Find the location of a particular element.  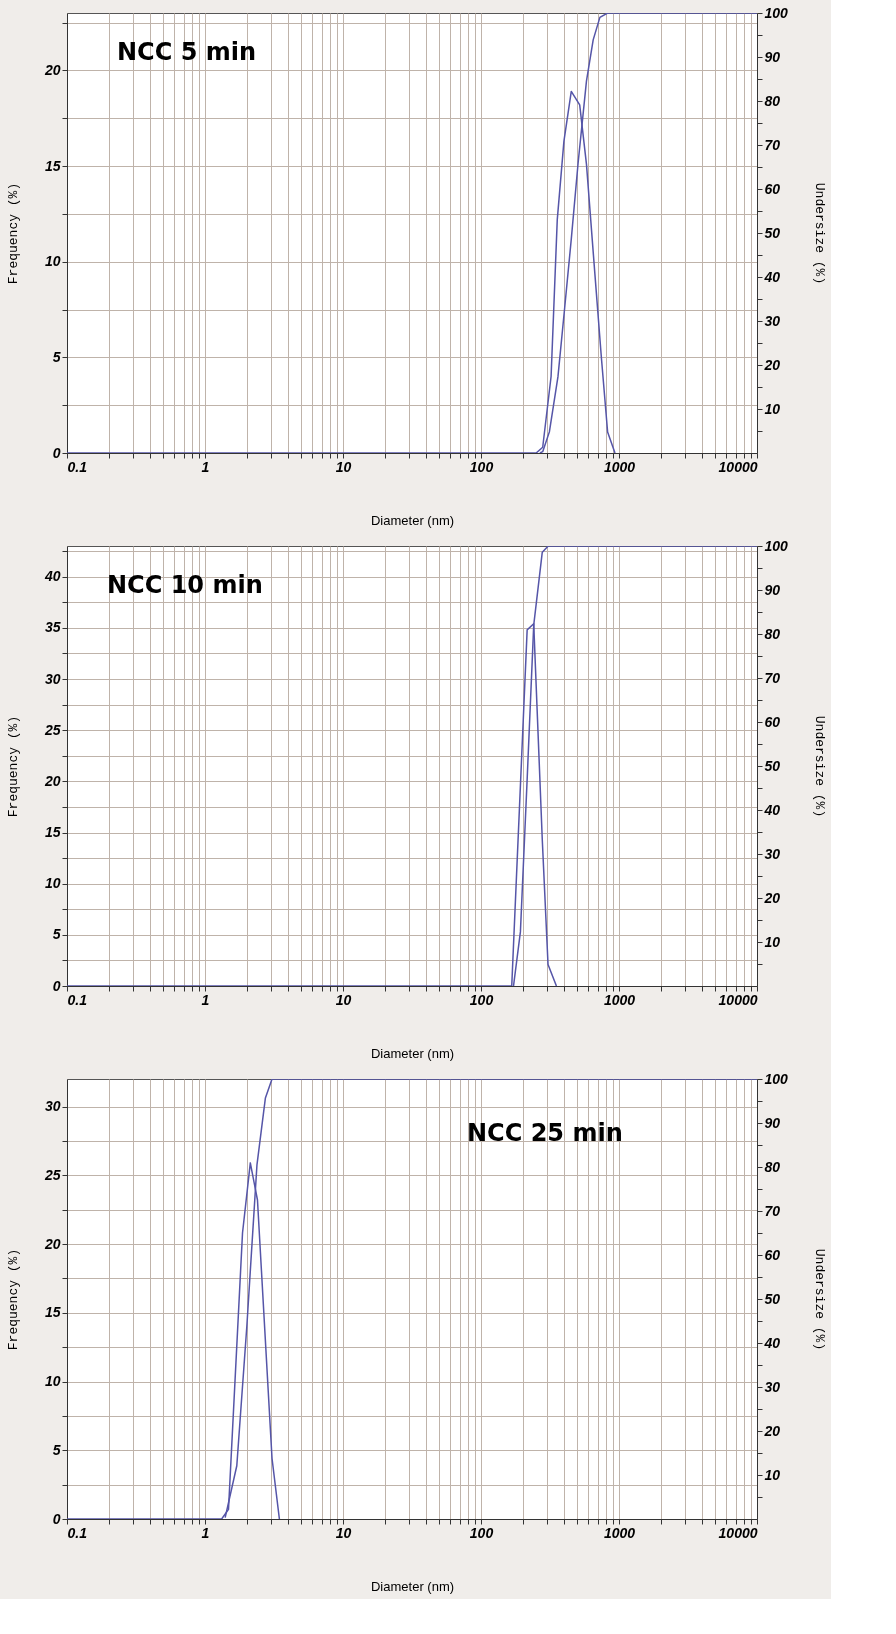

annotation: NCC 25 min is located at coordinates (545, 1133).